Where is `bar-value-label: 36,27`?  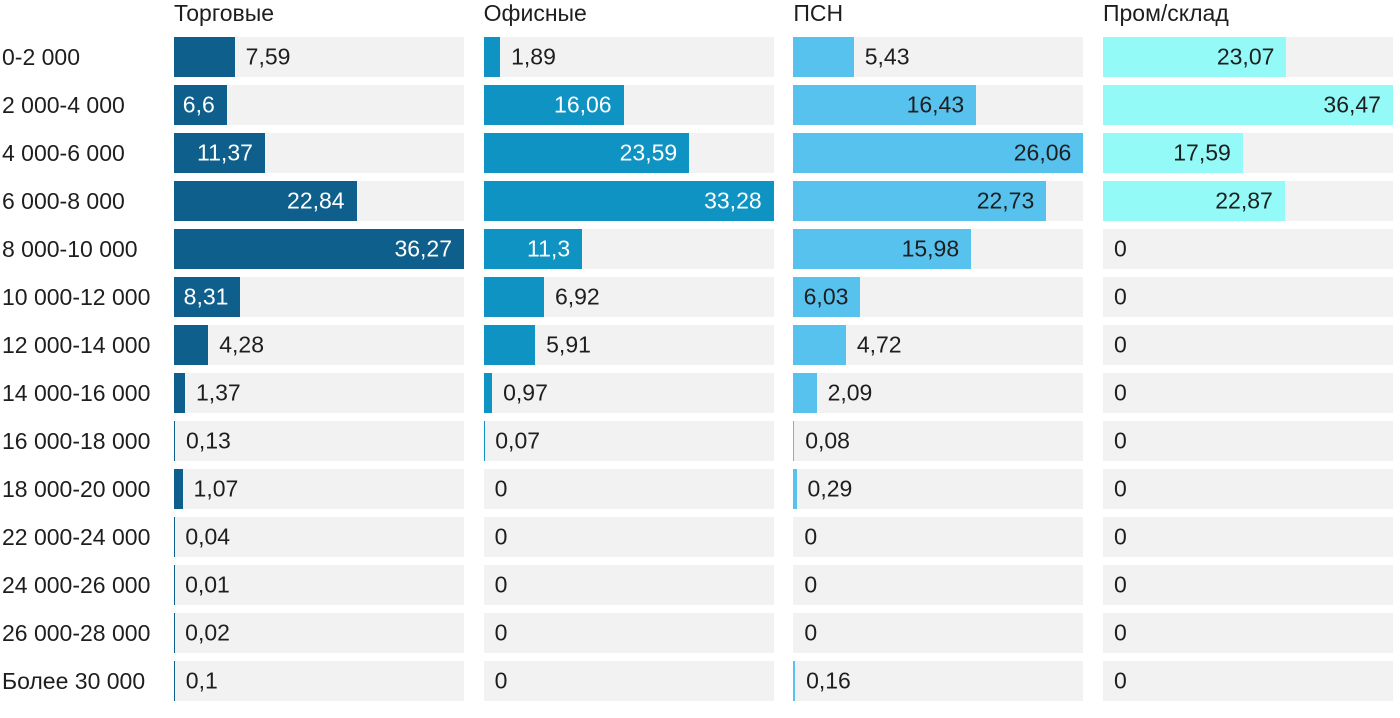 bar-value-label: 36,27 is located at coordinates (423, 248).